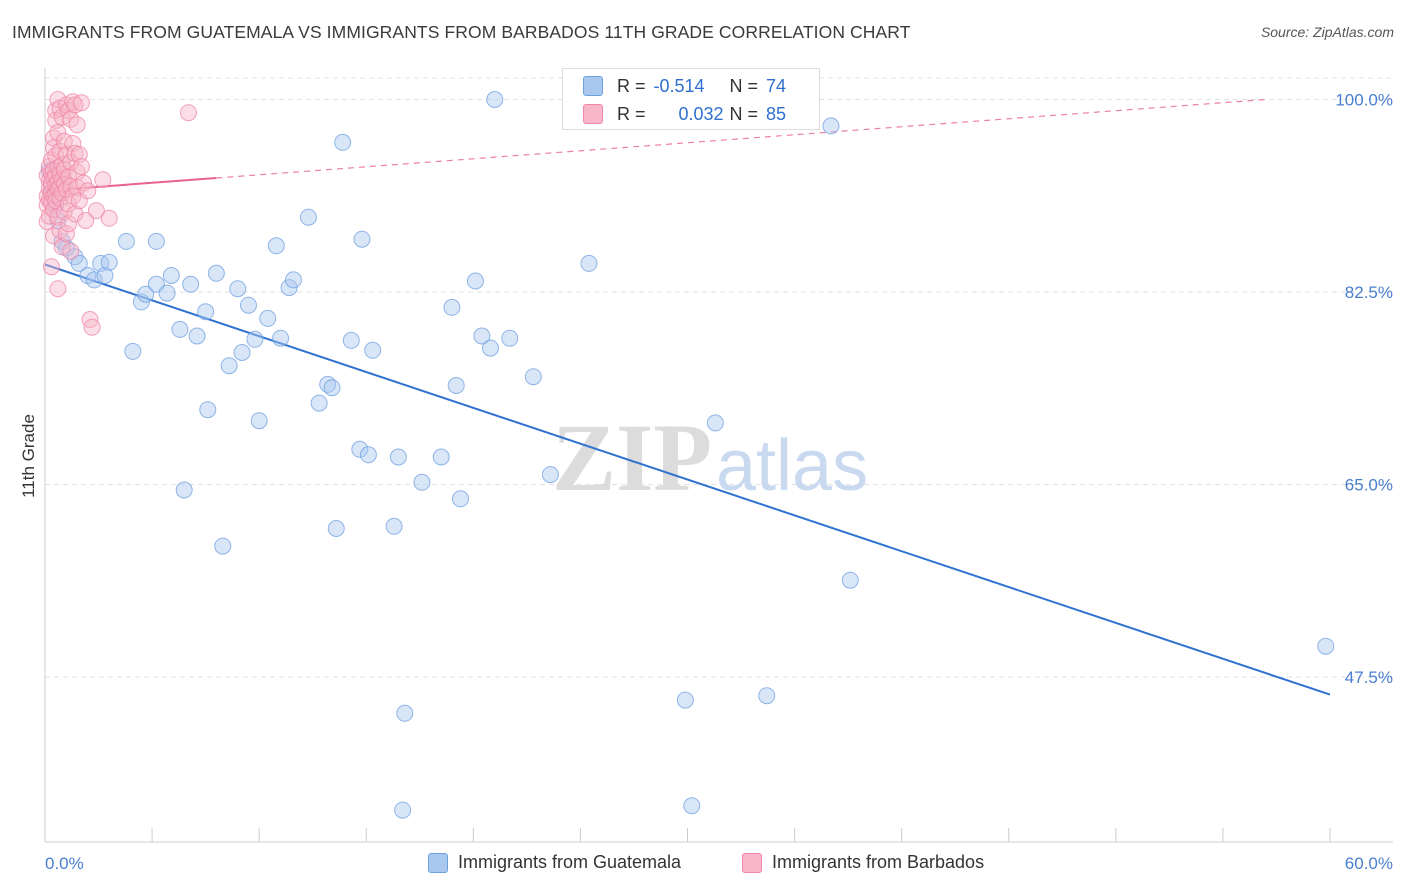 This screenshot has height=892, width=1406. What do you see at coordinates (570, 862) in the screenshot?
I see `legend-label-guatemala: Immigrants from Guatemala` at bounding box center [570, 862].